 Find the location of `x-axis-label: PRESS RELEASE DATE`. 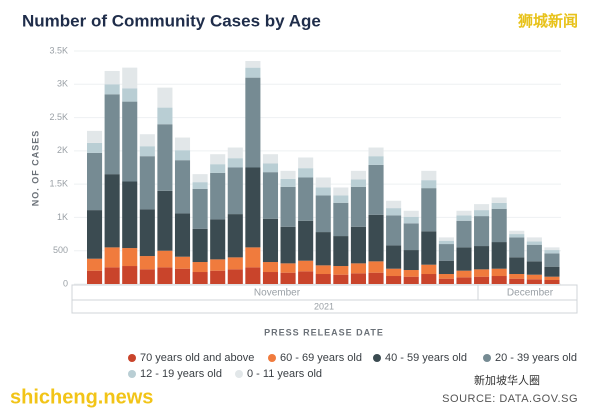

x-axis-label: PRESS RELEASE DATE is located at coordinates (324, 332).